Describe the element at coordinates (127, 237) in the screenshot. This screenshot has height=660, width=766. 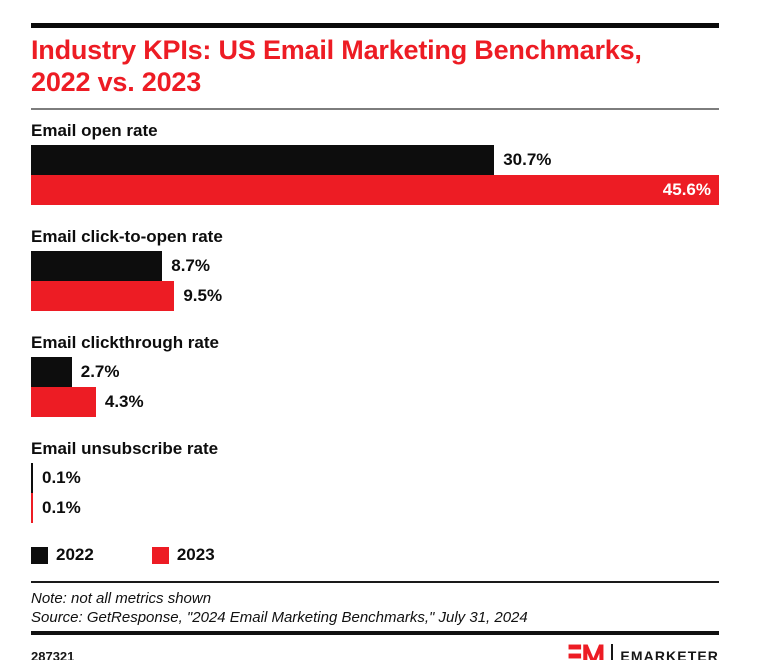
I see `metric-label: Email click-to-open rate` at that location.